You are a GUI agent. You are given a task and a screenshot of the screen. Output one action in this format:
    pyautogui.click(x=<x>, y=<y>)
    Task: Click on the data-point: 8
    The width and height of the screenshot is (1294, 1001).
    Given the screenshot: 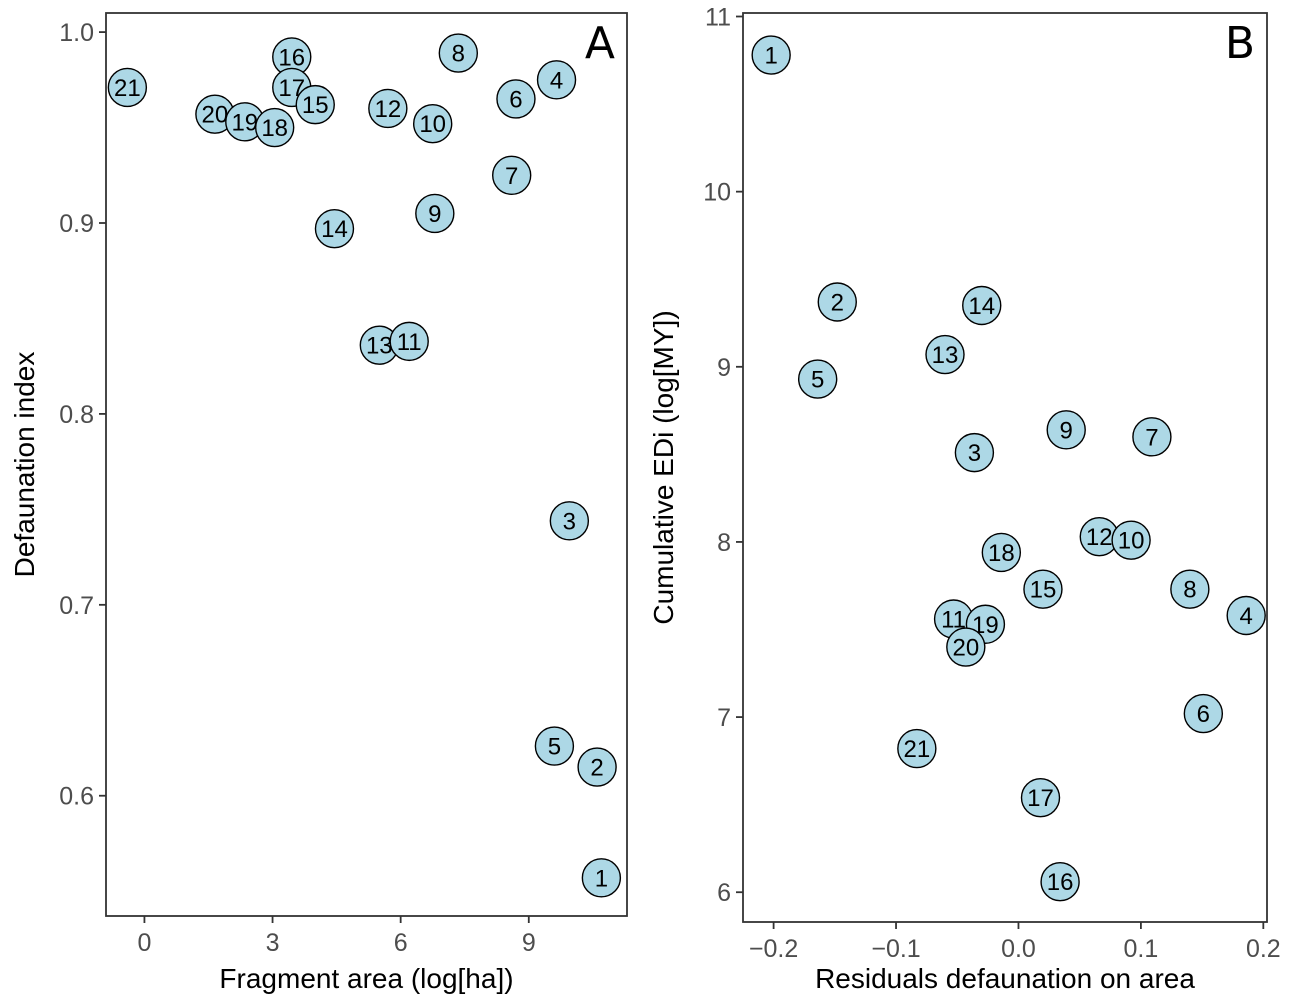 What is the action you would take?
    pyautogui.click(x=458, y=53)
    